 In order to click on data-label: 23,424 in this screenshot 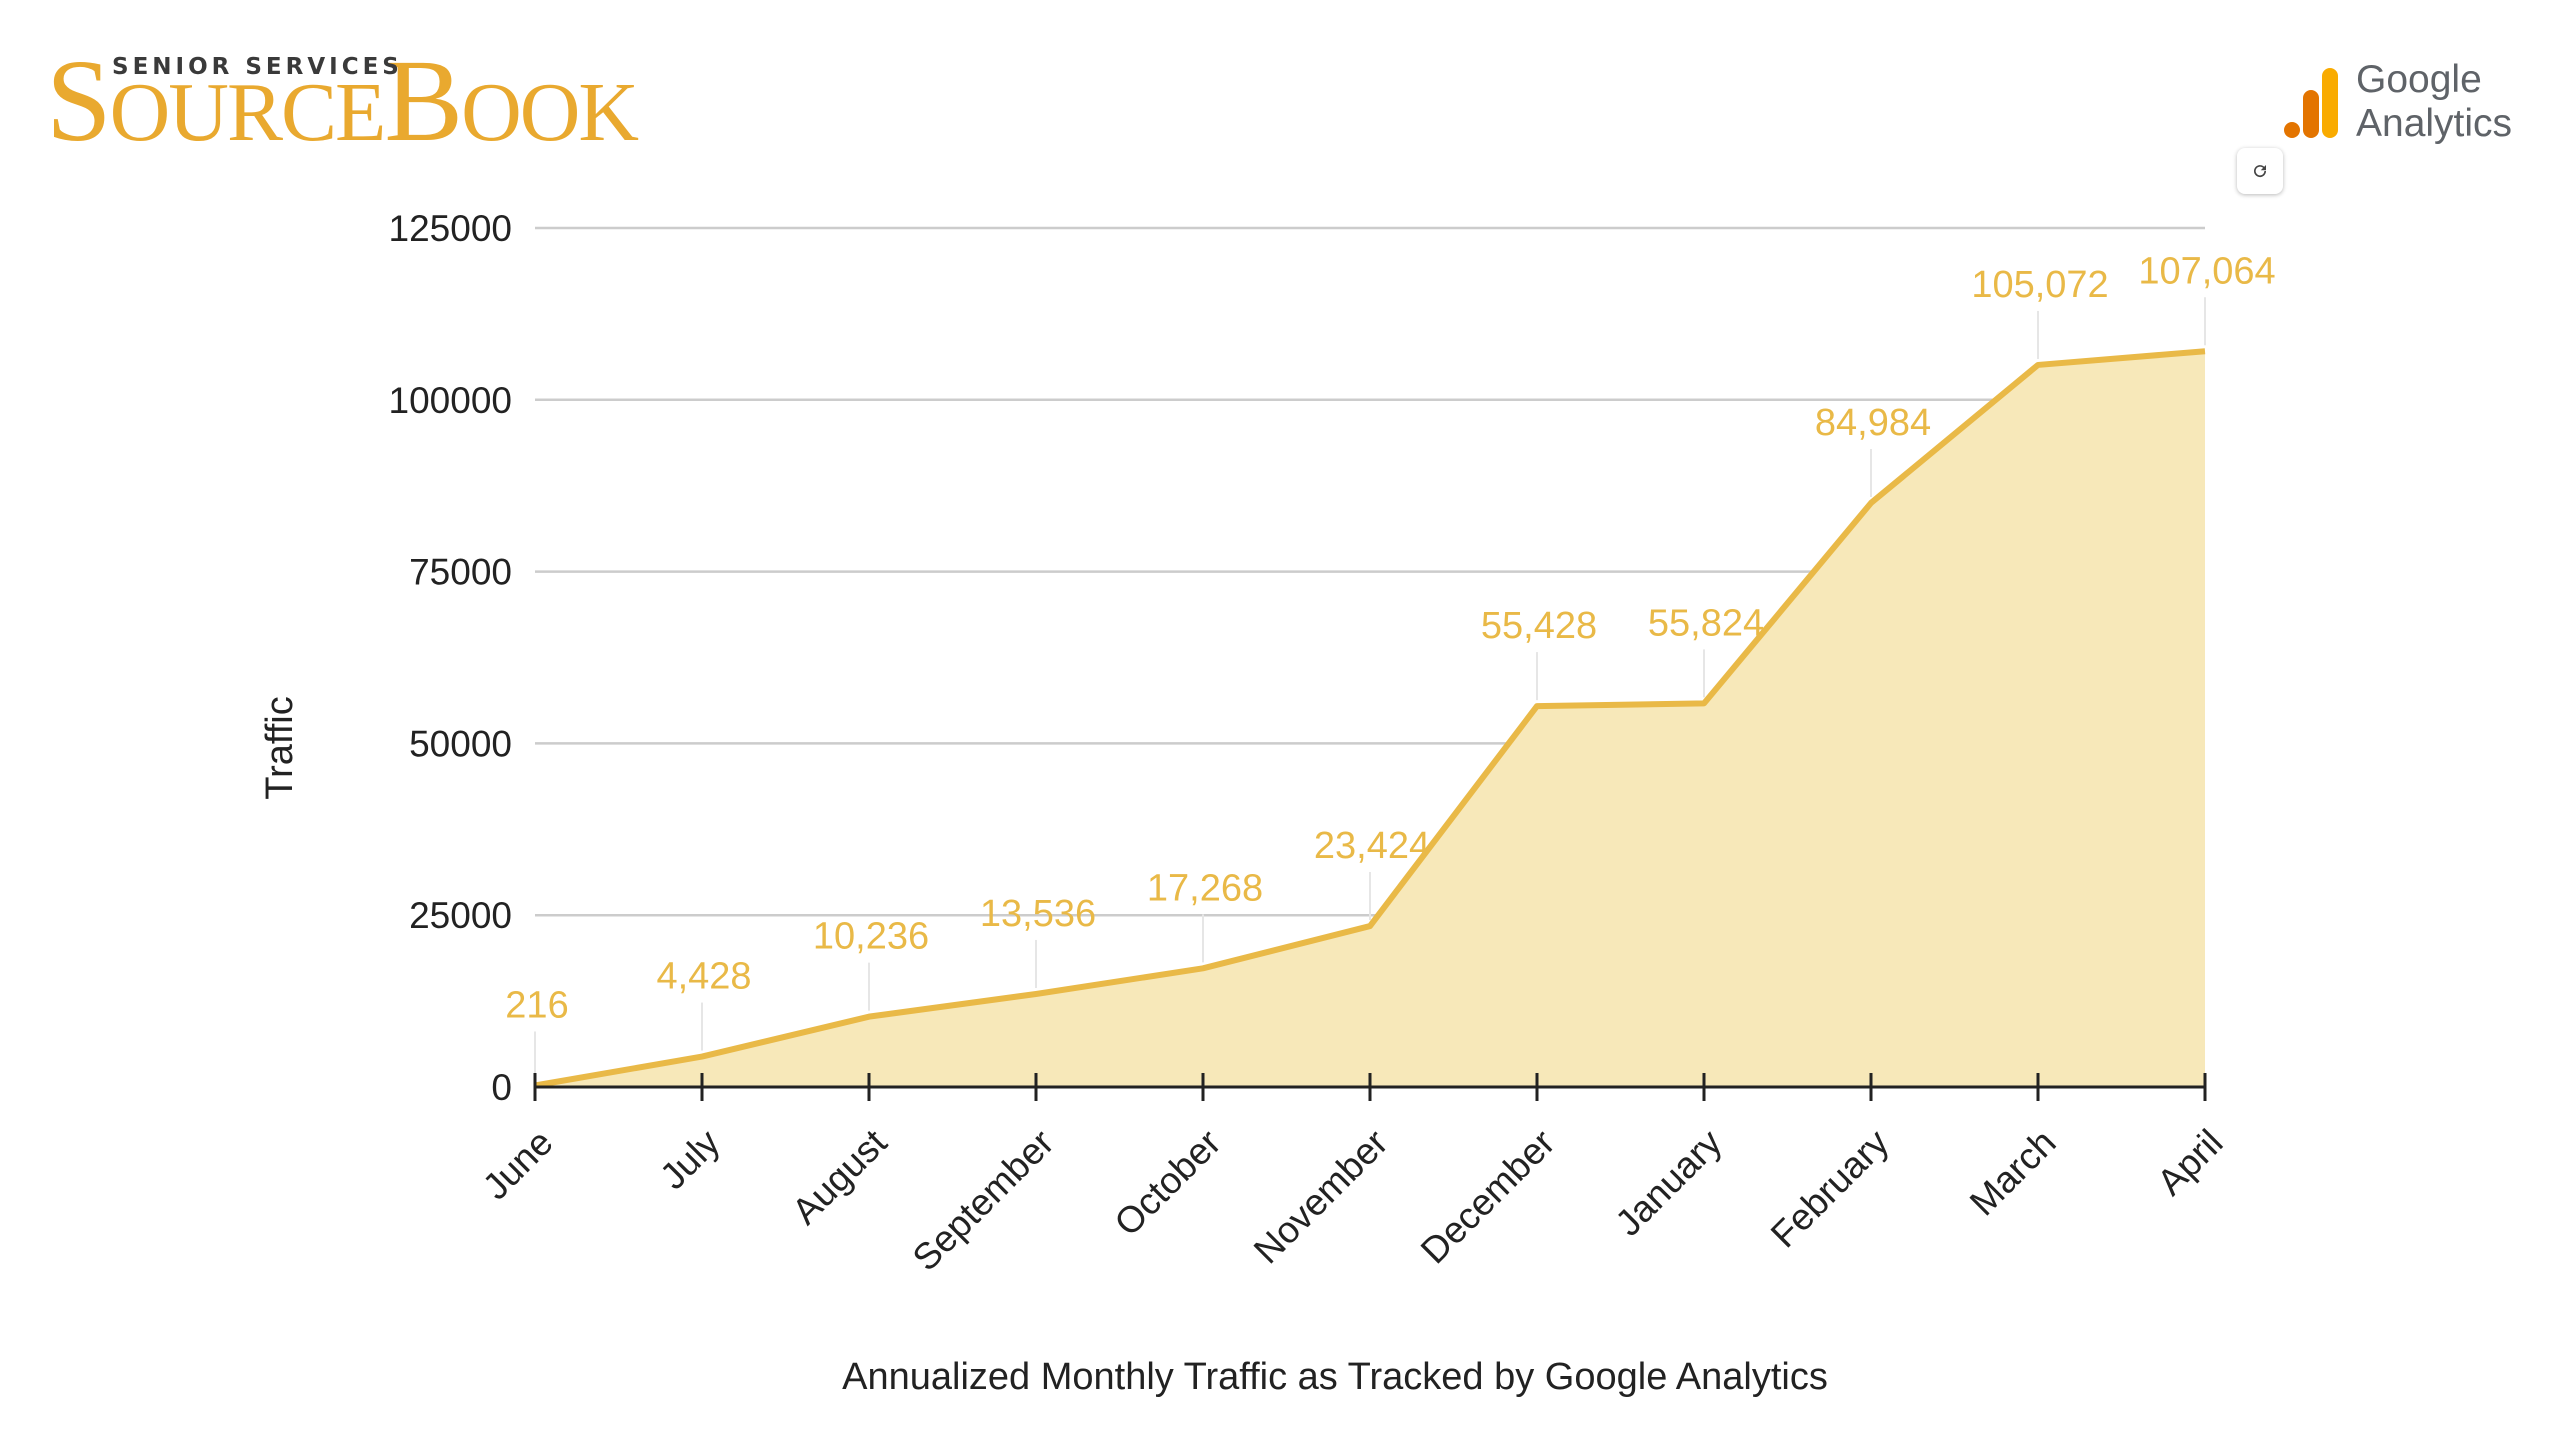, I will do `click(1372, 846)`.